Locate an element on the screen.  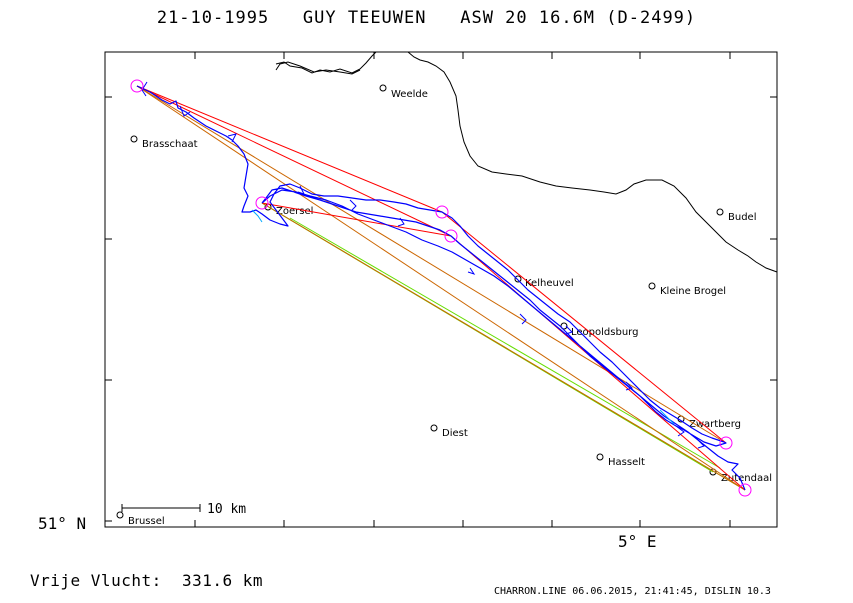
town-label-brasschaat: Brasschaat is located at coordinates (170, 144).